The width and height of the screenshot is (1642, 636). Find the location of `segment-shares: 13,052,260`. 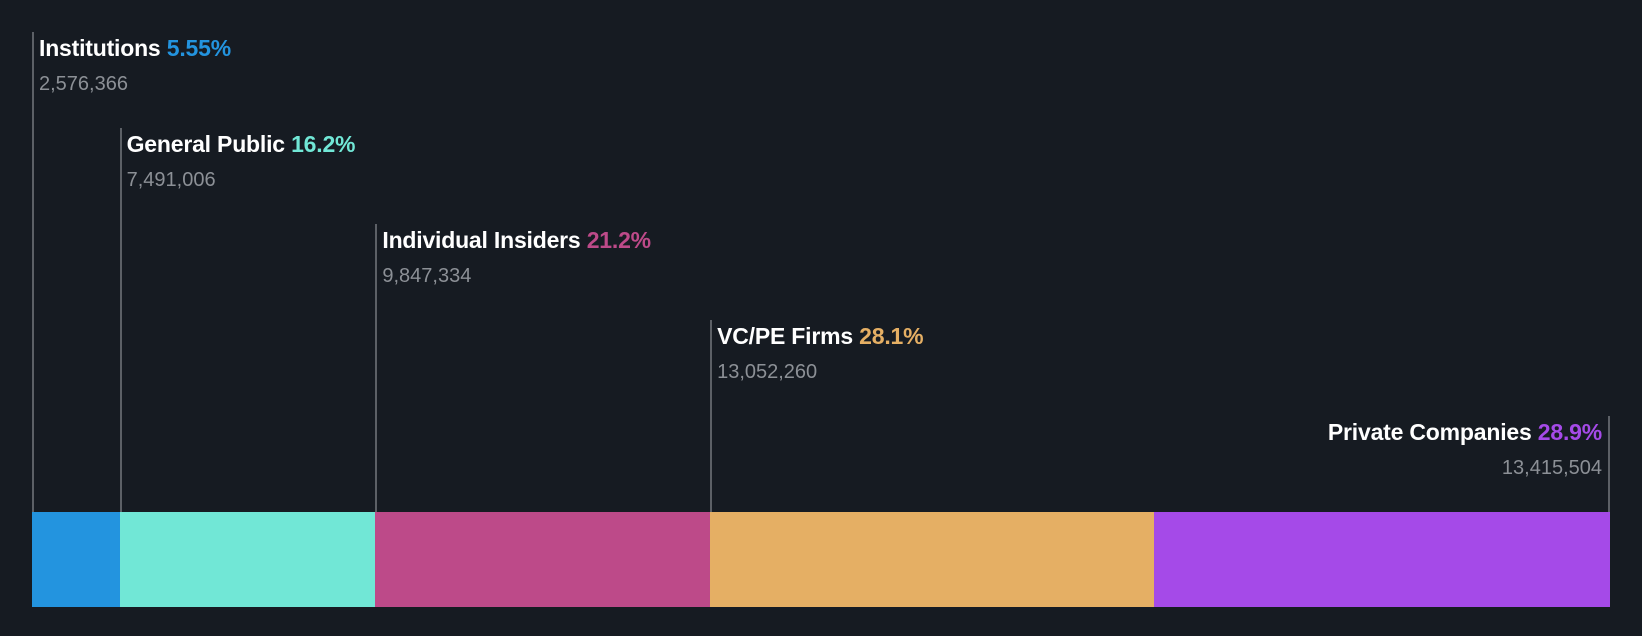

segment-shares: 13,052,260 is located at coordinates (767, 372).